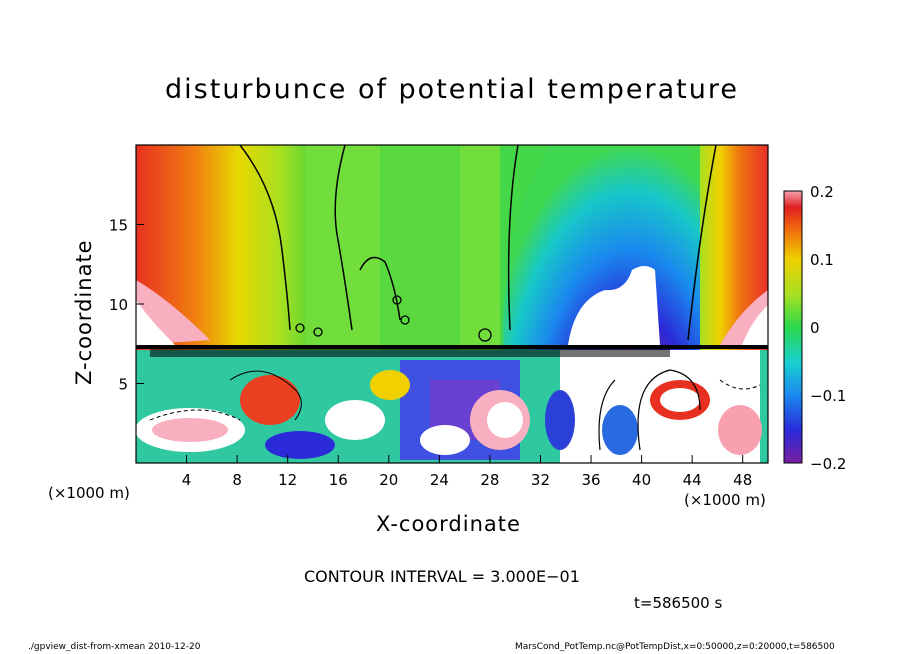  I want to click on x-tick-label: 32, so click(540, 480).